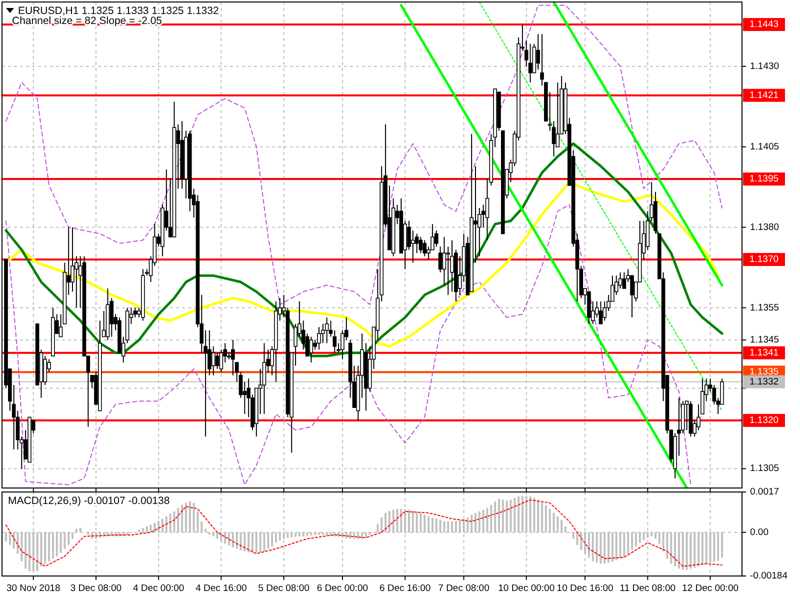 The height and width of the screenshot is (600, 800). I want to click on y-tick-label: 1.1380, so click(765, 227).